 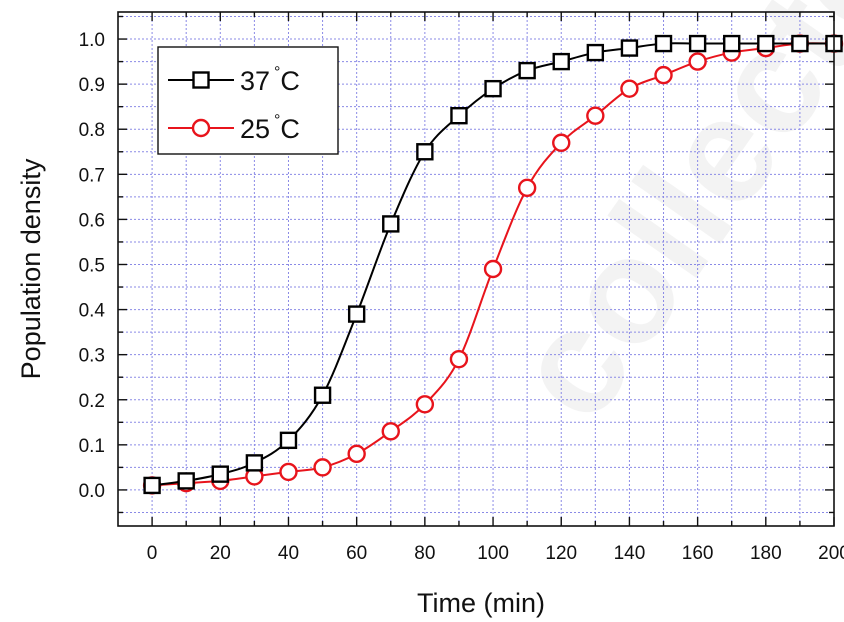 I want to click on x-tick-label: 100, so click(x=493, y=553).